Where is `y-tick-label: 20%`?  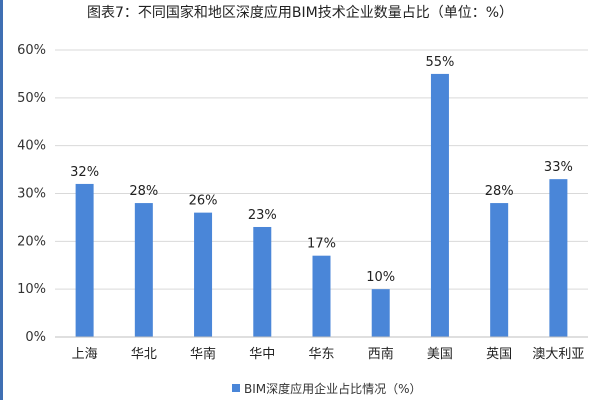 y-tick-label: 20% is located at coordinates (31, 241).